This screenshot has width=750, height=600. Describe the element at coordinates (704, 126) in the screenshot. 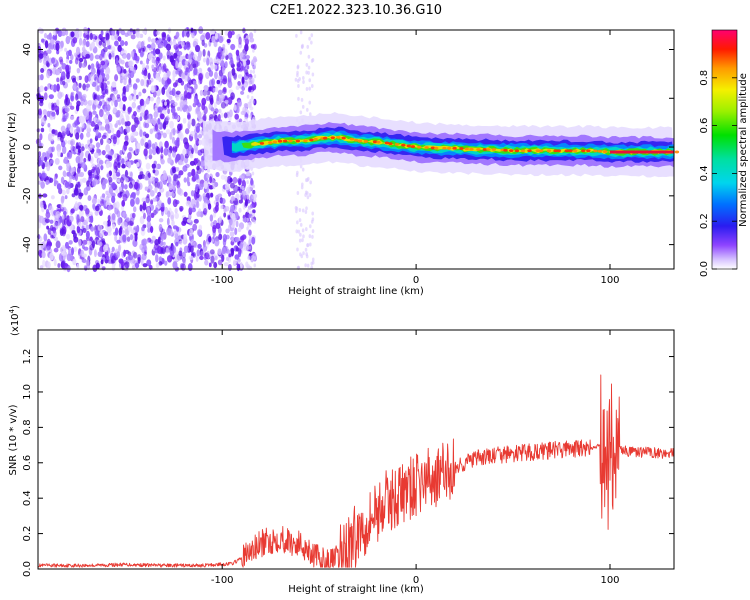

I see `colorbar-tick-label: 0.6` at that location.